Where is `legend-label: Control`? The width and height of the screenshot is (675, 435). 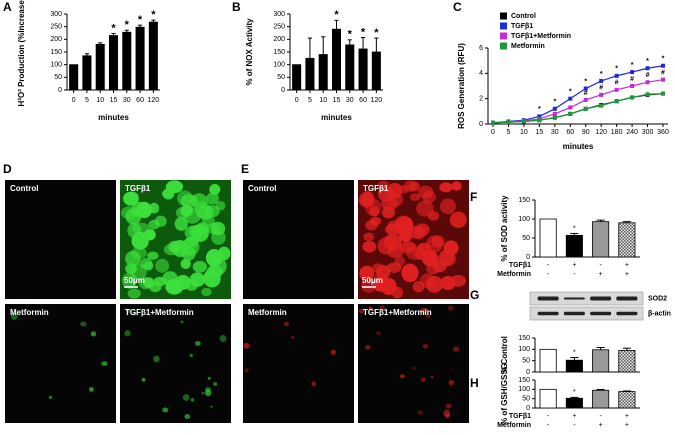 legend-label: Control is located at coordinates (523, 16).